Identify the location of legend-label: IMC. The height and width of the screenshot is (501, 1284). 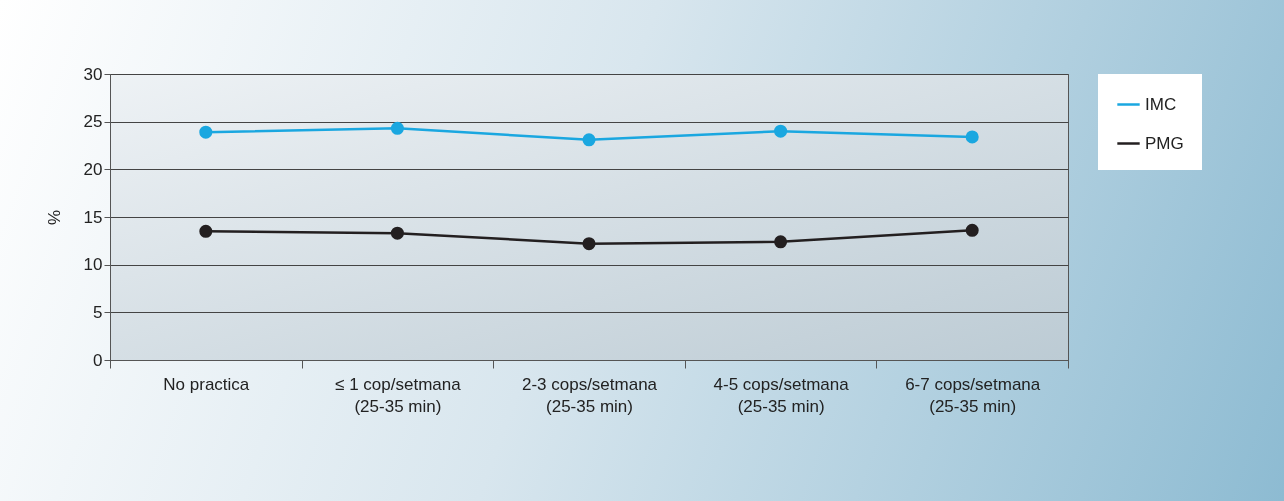
(1161, 104).